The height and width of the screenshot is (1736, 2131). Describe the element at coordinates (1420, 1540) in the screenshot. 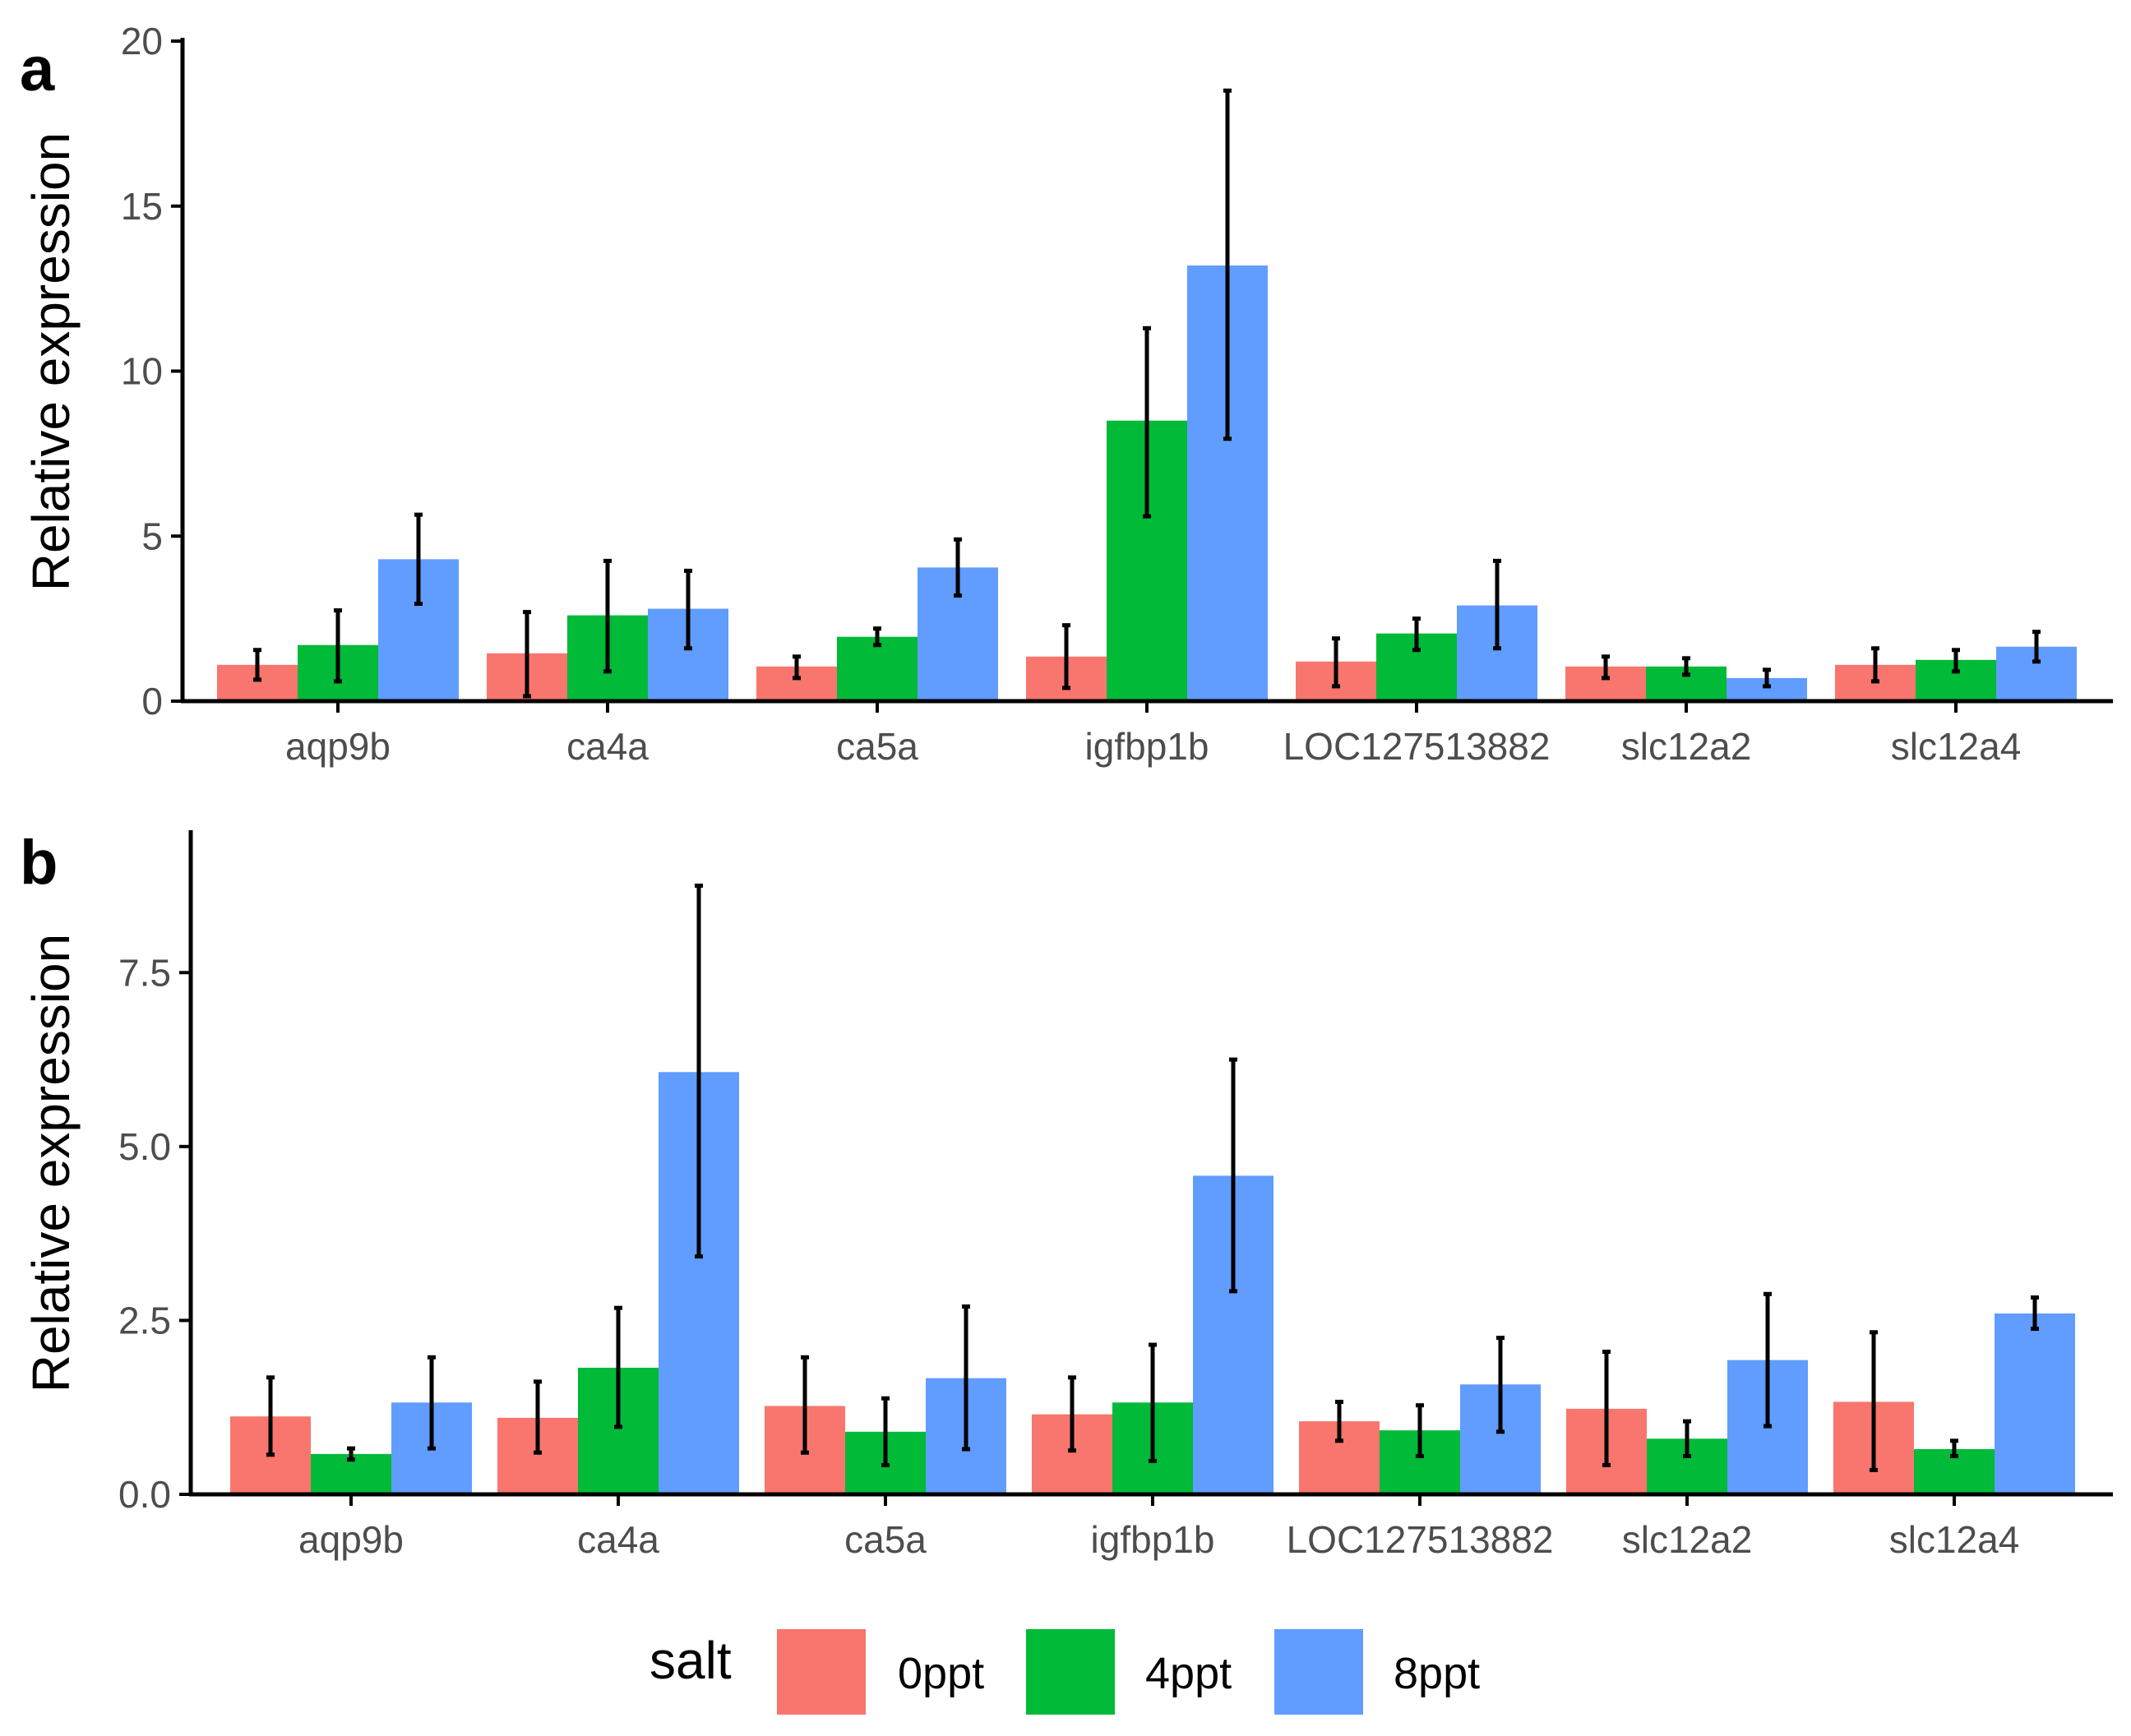

I see `panel-b-x-tick-label-LOC127513882: LOC127513882` at that location.